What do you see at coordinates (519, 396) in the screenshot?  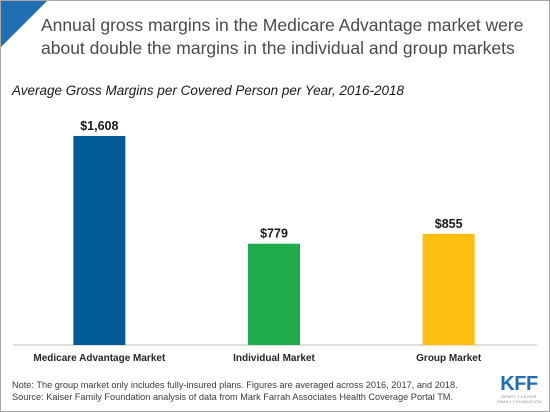 I see `kff-logo-subtitle-1: HENRY J KAISER` at bounding box center [519, 396].